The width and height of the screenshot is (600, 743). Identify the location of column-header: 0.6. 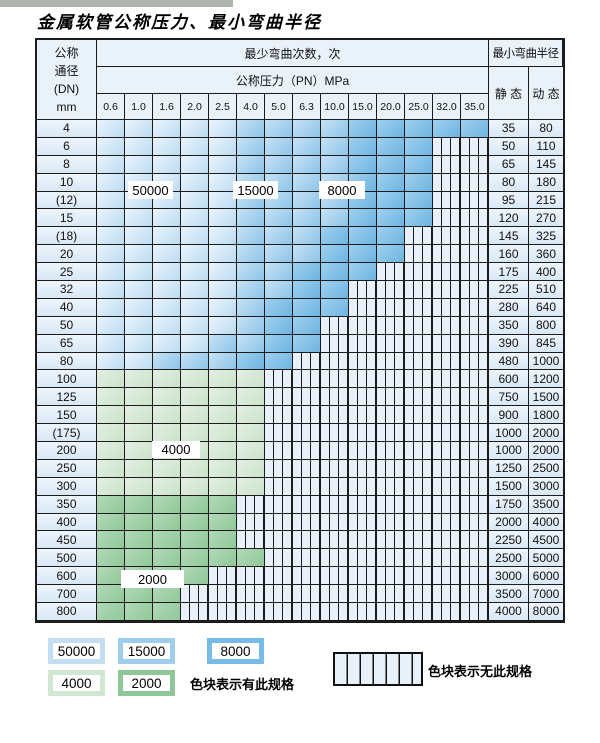
(111, 107).